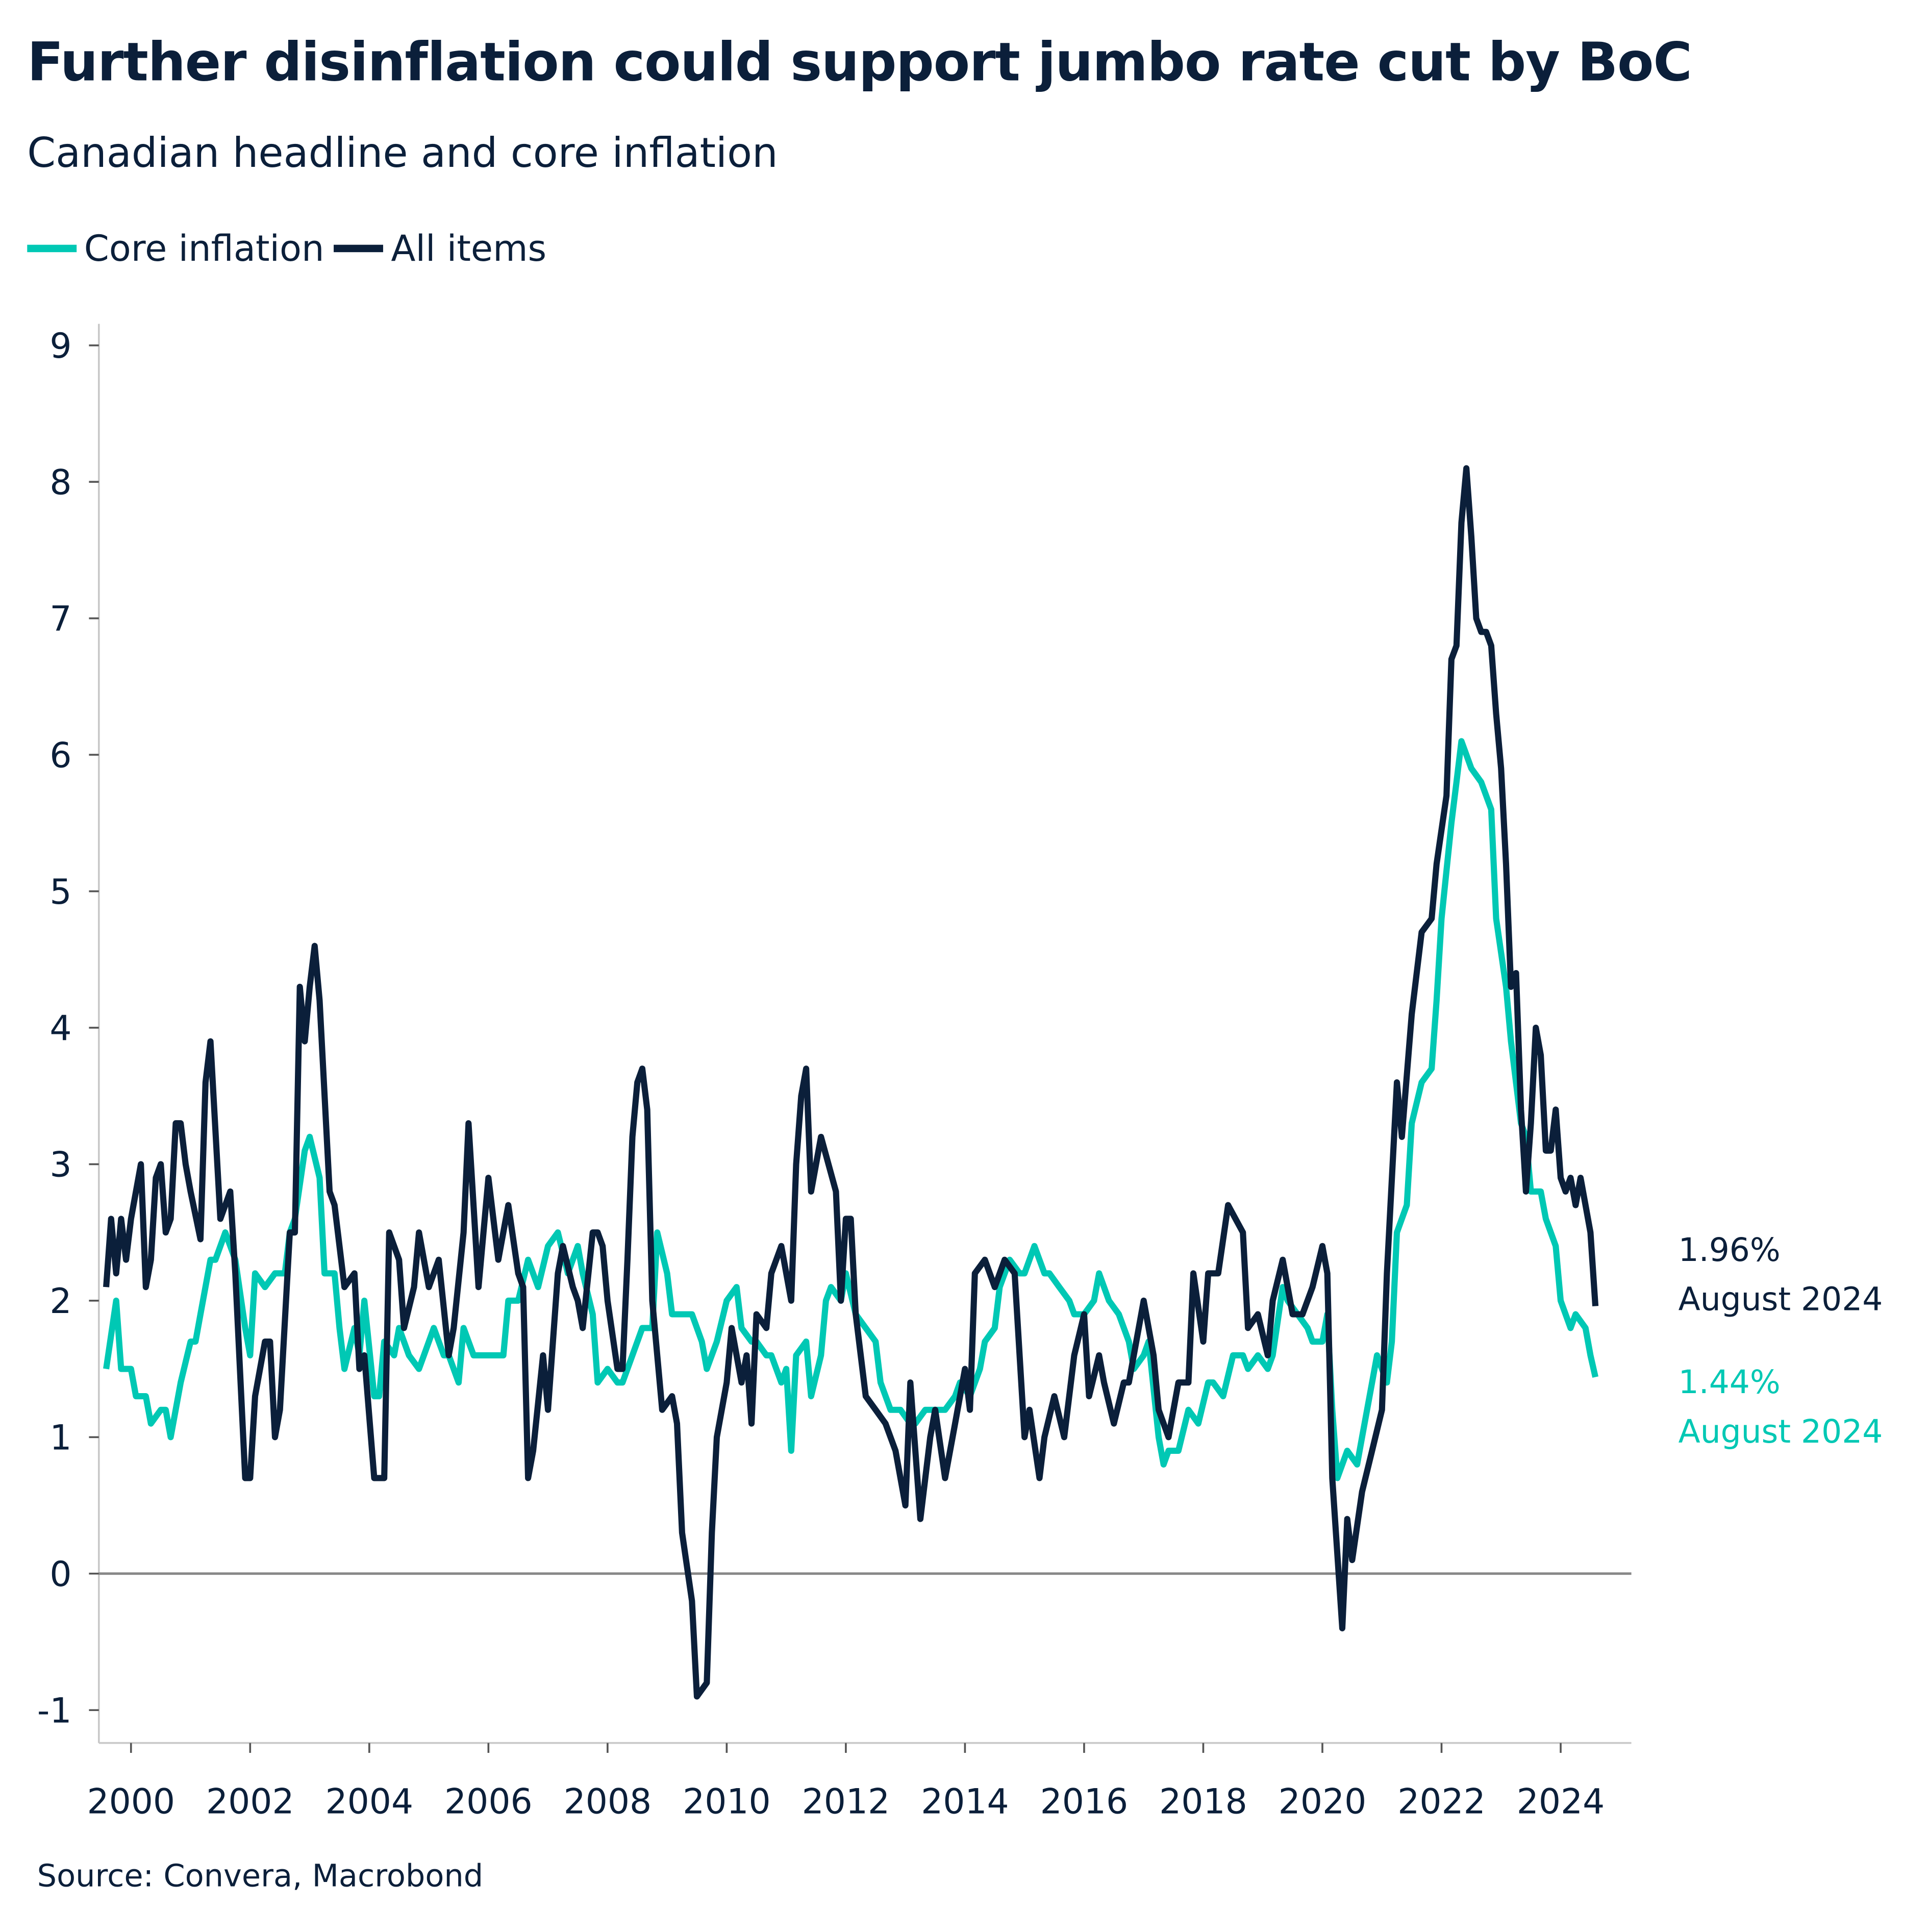  Describe the element at coordinates (52, 248) in the screenshot. I see `legend-swatch-core` at that location.